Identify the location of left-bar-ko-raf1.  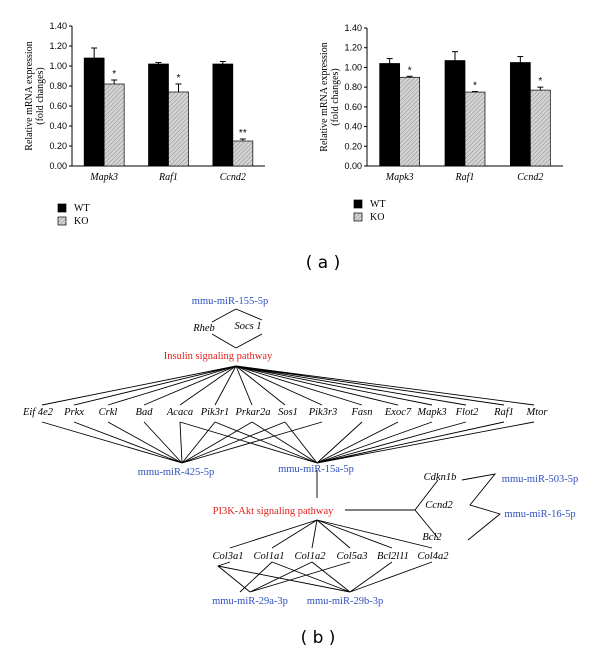
(178, 129).